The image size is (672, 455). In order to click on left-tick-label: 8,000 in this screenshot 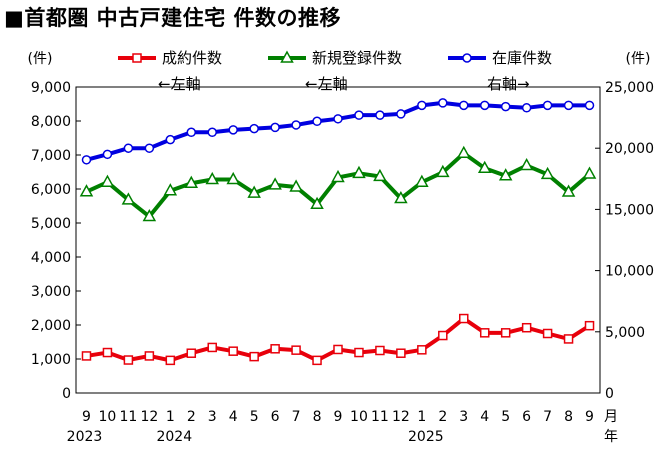, I will do `click(51, 122)`.